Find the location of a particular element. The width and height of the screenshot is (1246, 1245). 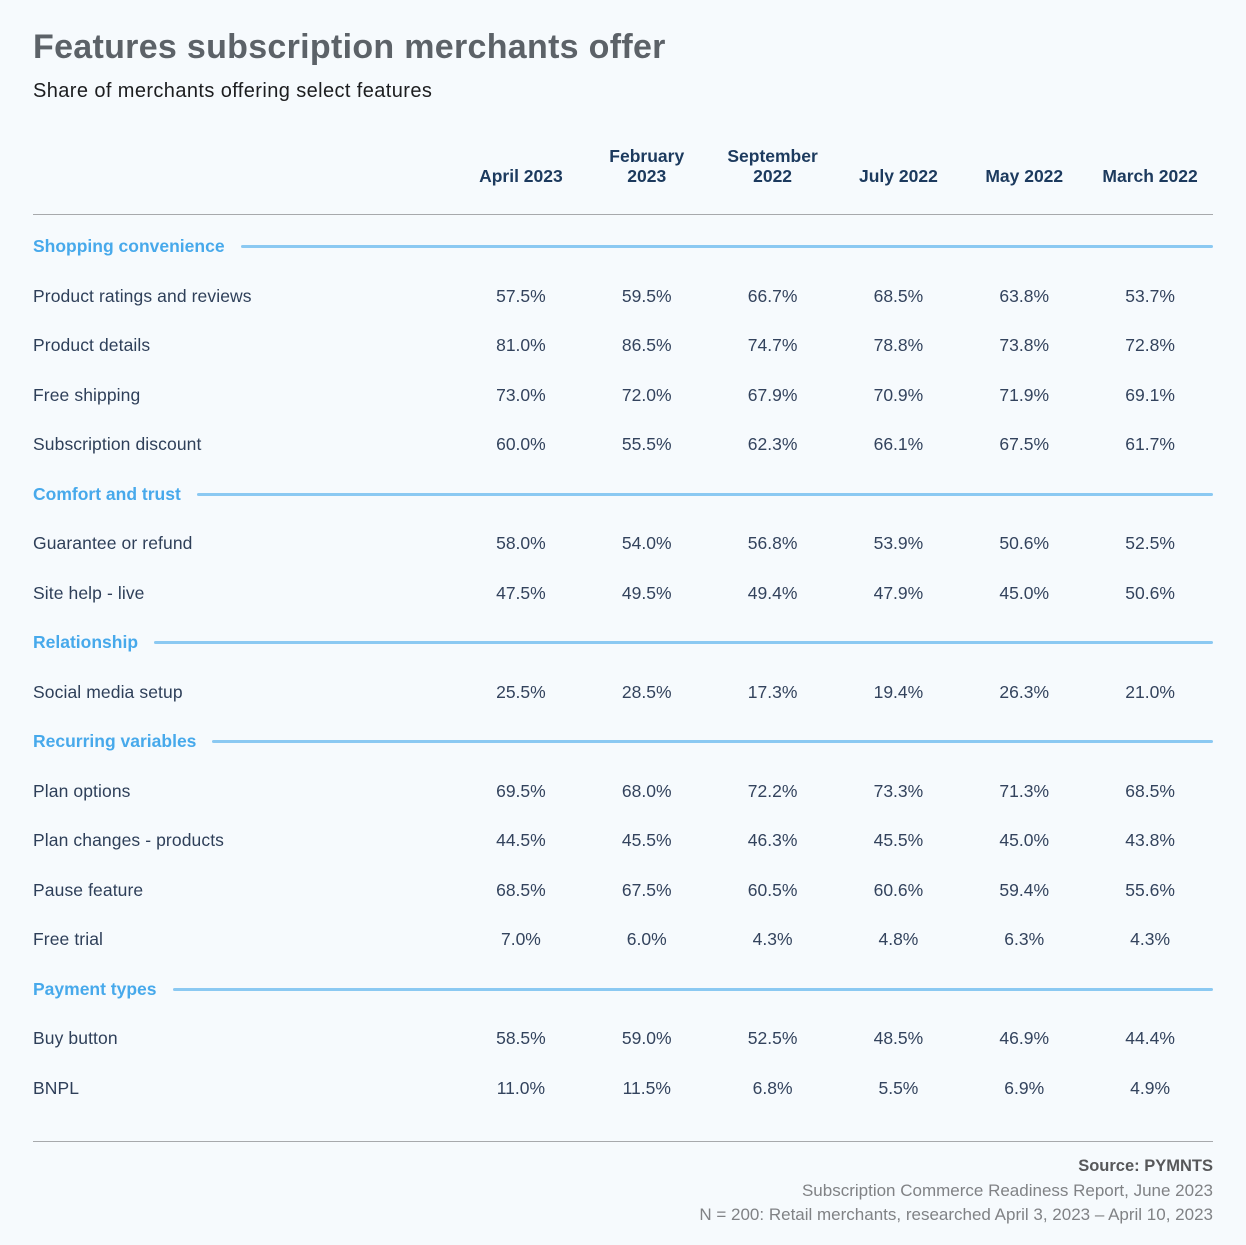

source-label: Source: PYMNTS is located at coordinates (1145, 1166).